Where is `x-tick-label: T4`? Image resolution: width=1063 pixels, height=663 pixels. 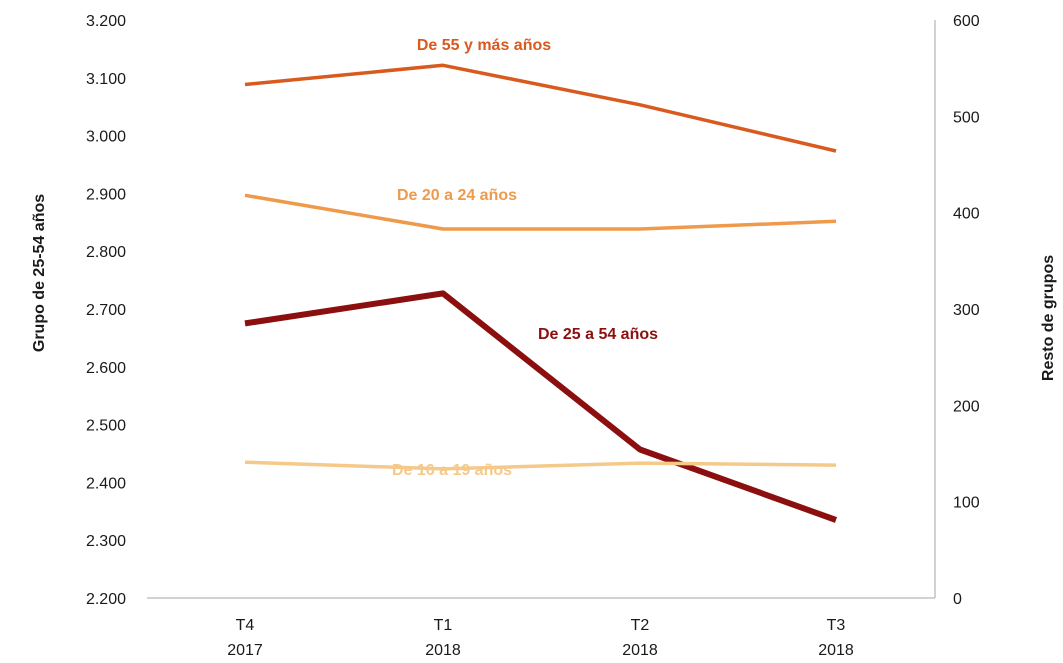
x-tick-label: T4 is located at coordinates (245, 625).